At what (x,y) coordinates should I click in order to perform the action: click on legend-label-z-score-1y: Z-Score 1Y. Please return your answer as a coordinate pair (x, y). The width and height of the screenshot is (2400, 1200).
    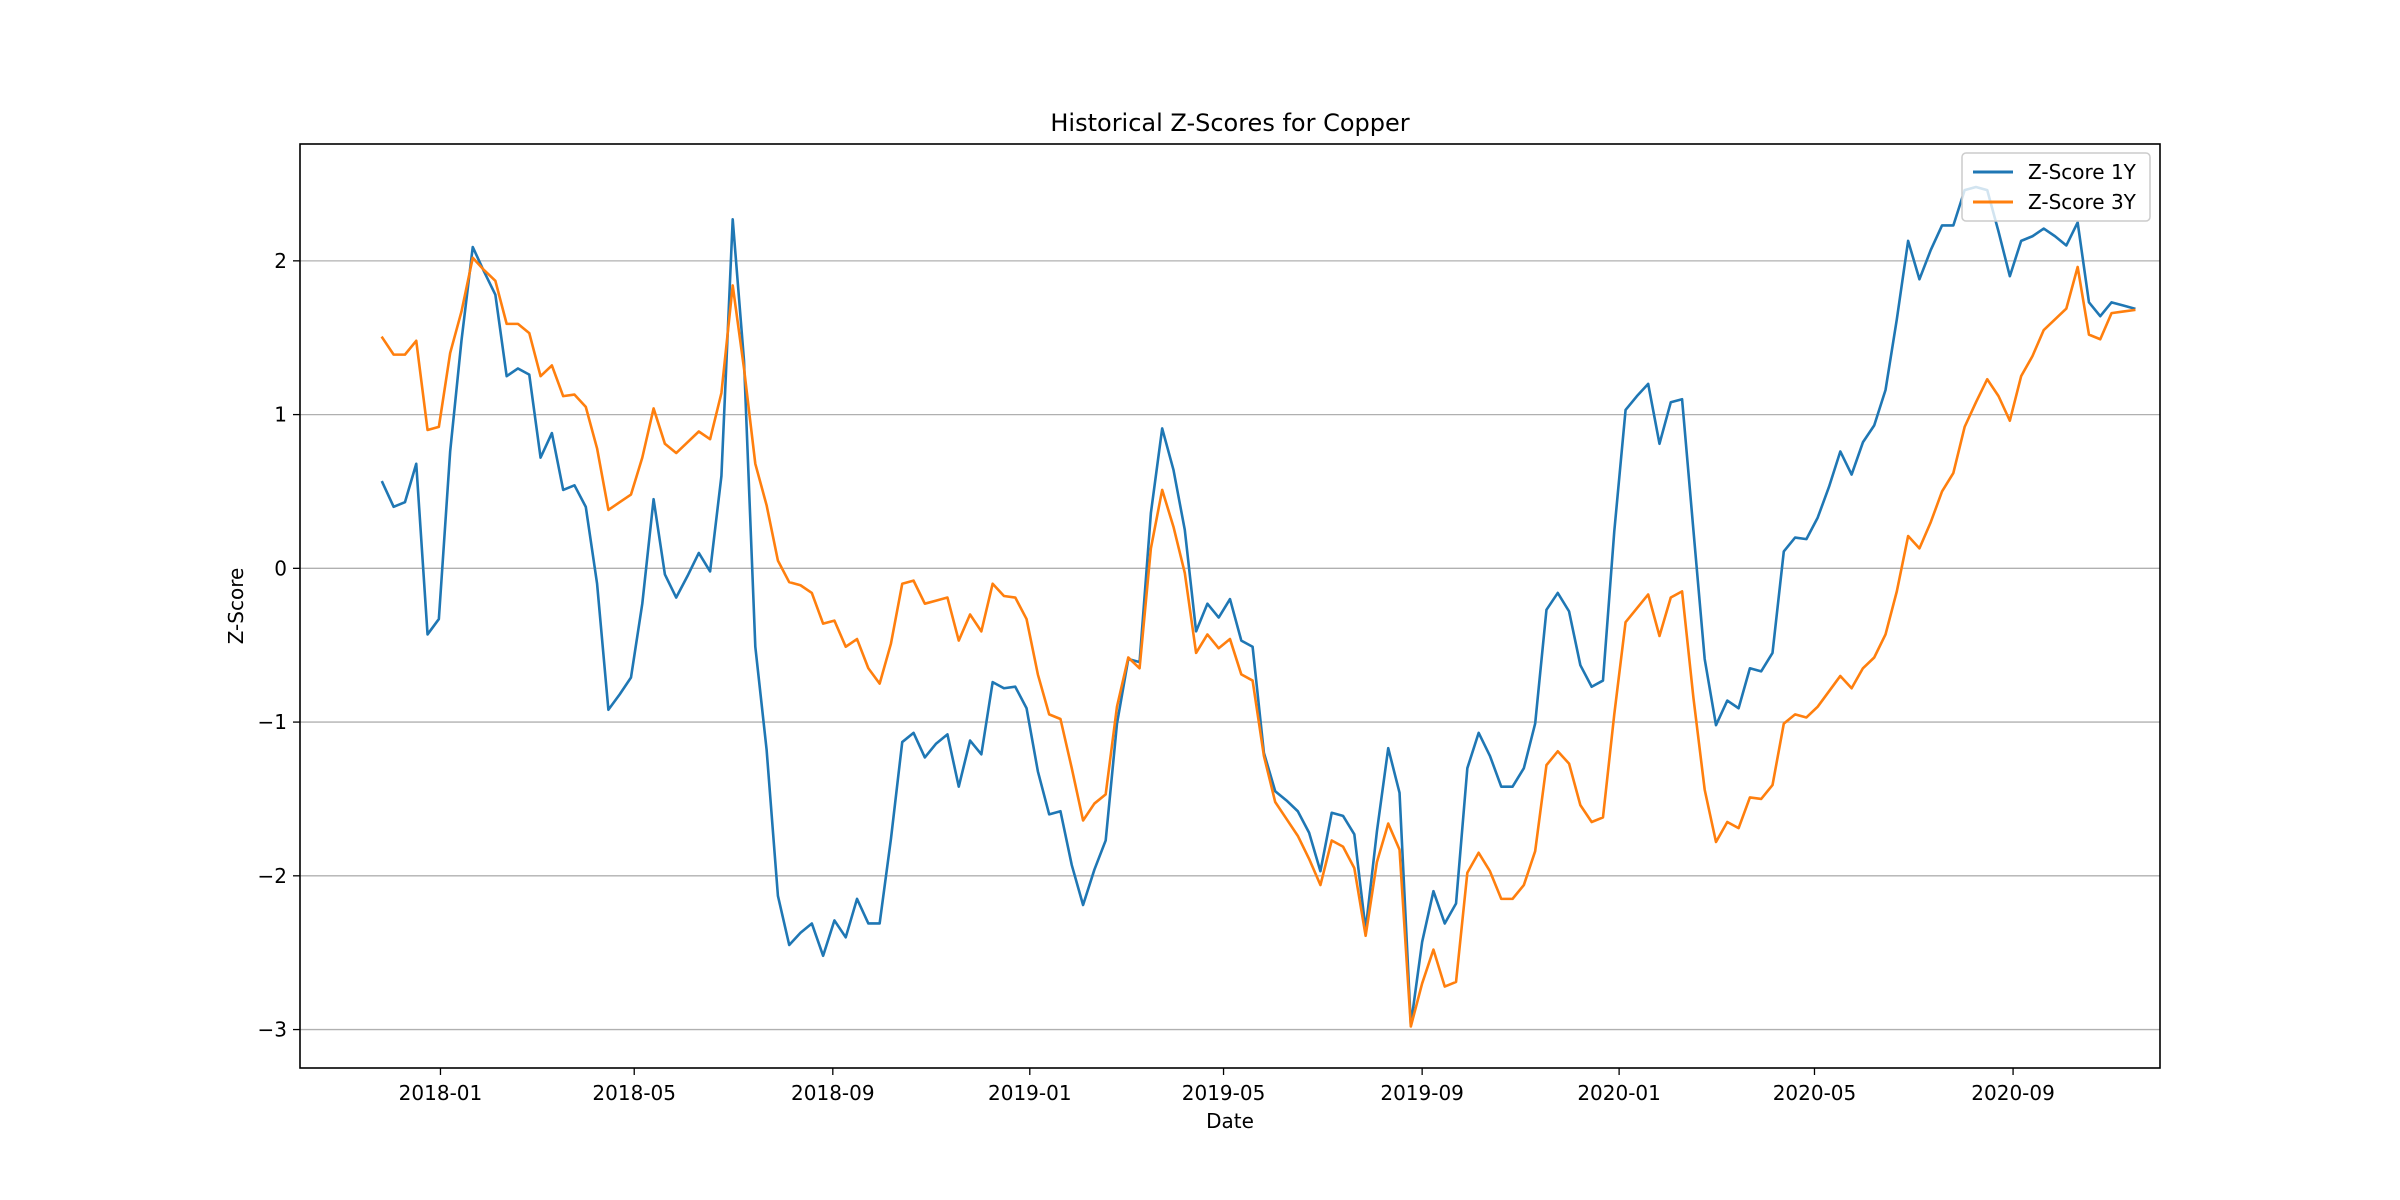
    Looking at the image, I should click on (2082, 172).